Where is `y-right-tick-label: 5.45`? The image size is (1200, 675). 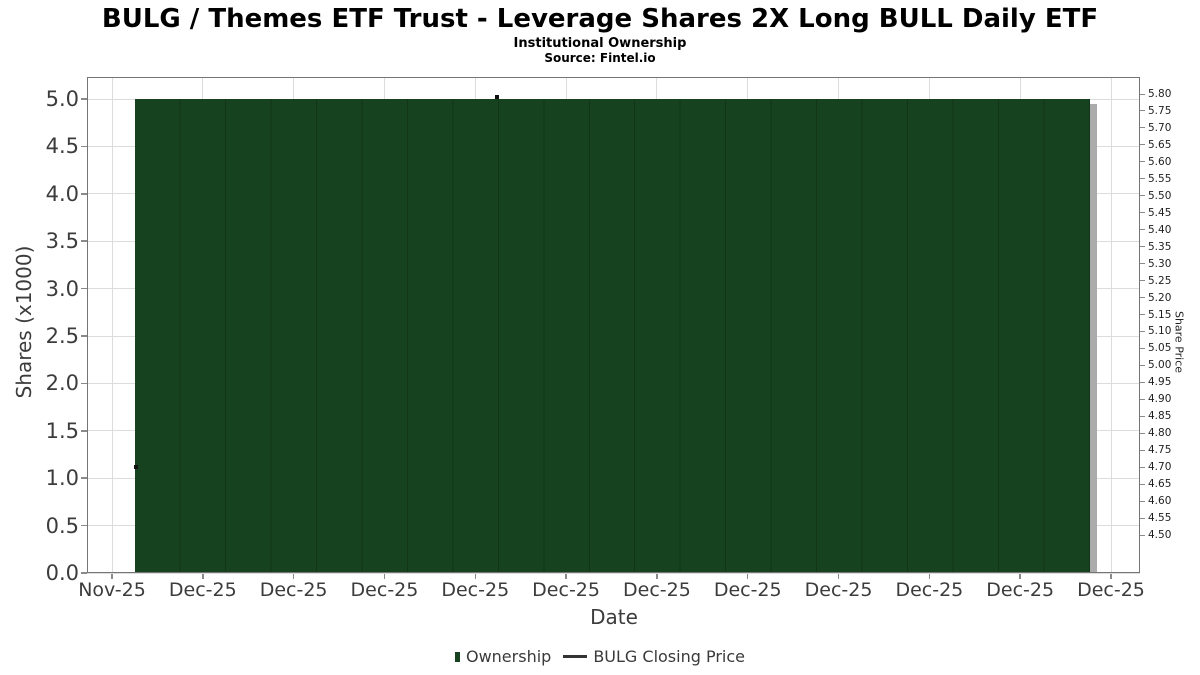 y-right-tick-label: 5.45 is located at coordinates (1160, 212).